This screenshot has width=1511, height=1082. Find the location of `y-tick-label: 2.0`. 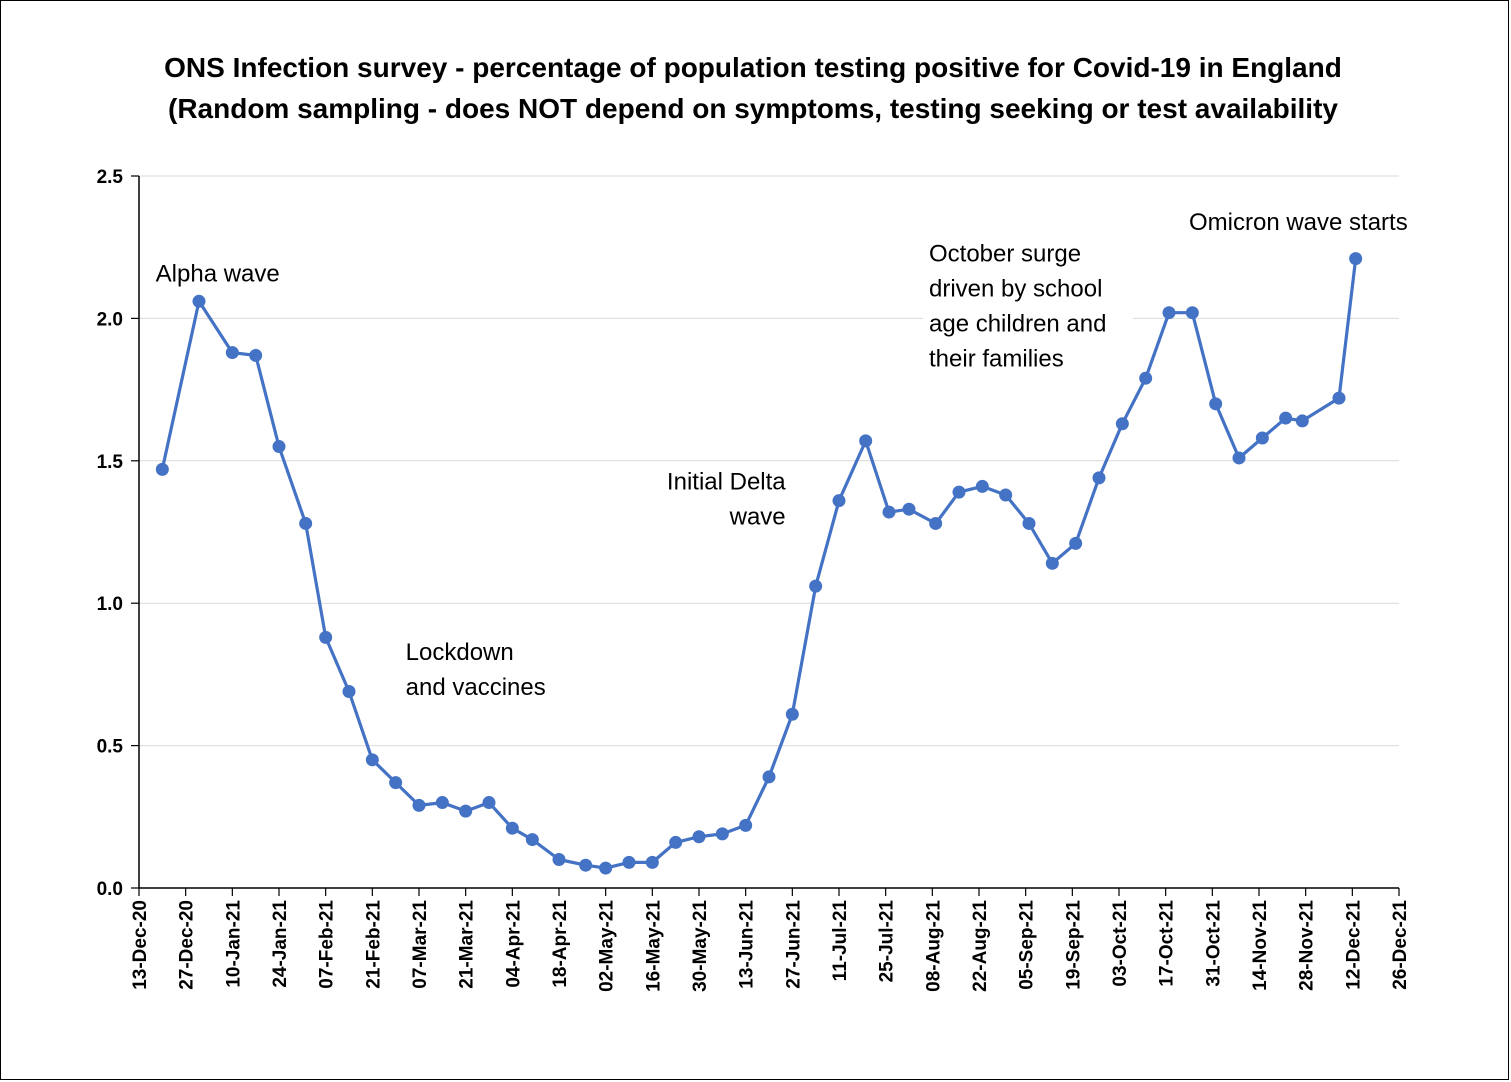

y-tick-label: 2.0 is located at coordinates (110, 319).